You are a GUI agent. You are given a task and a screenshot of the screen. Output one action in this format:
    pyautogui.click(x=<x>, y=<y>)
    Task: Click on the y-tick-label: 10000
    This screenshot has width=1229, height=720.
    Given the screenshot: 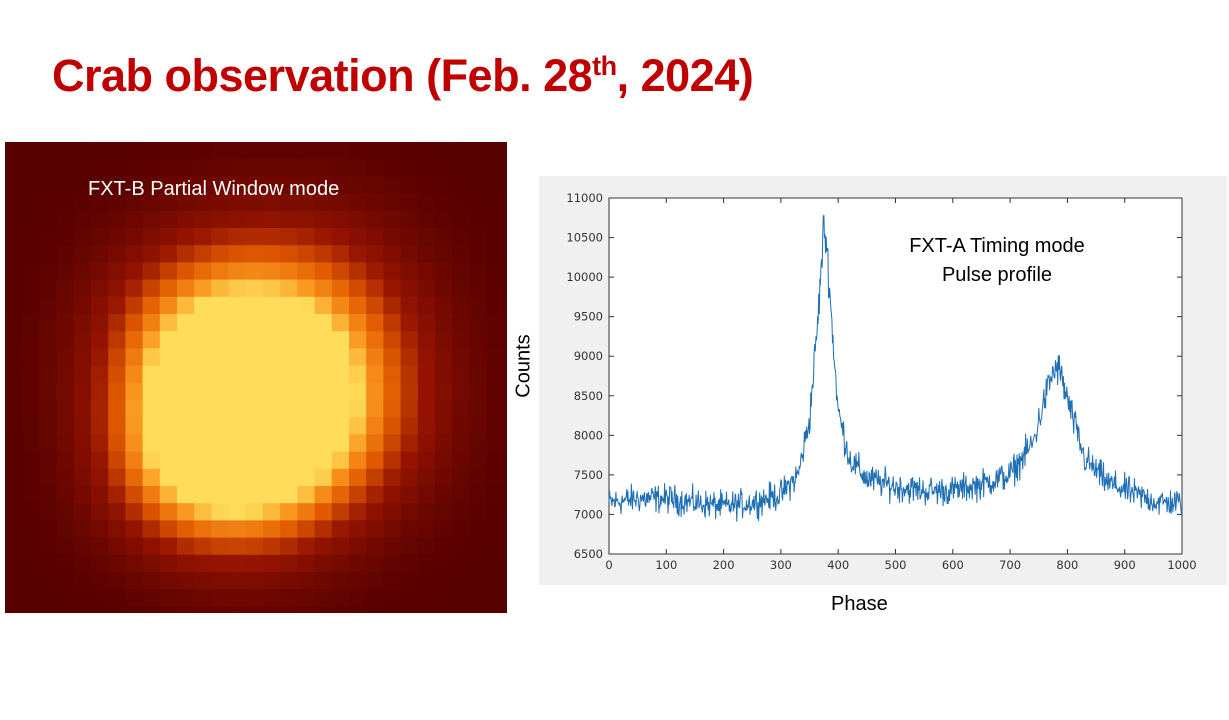 What is the action you would take?
    pyautogui.click(x=584, y=277)
    